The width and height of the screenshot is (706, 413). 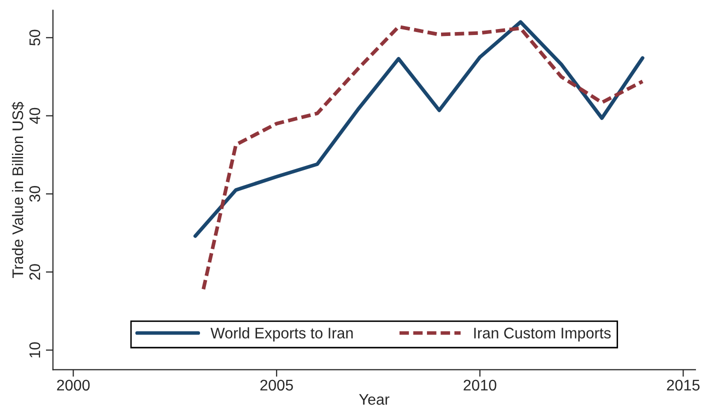 I want to click on y-tick-label: 30, so click(x=34, y=194).